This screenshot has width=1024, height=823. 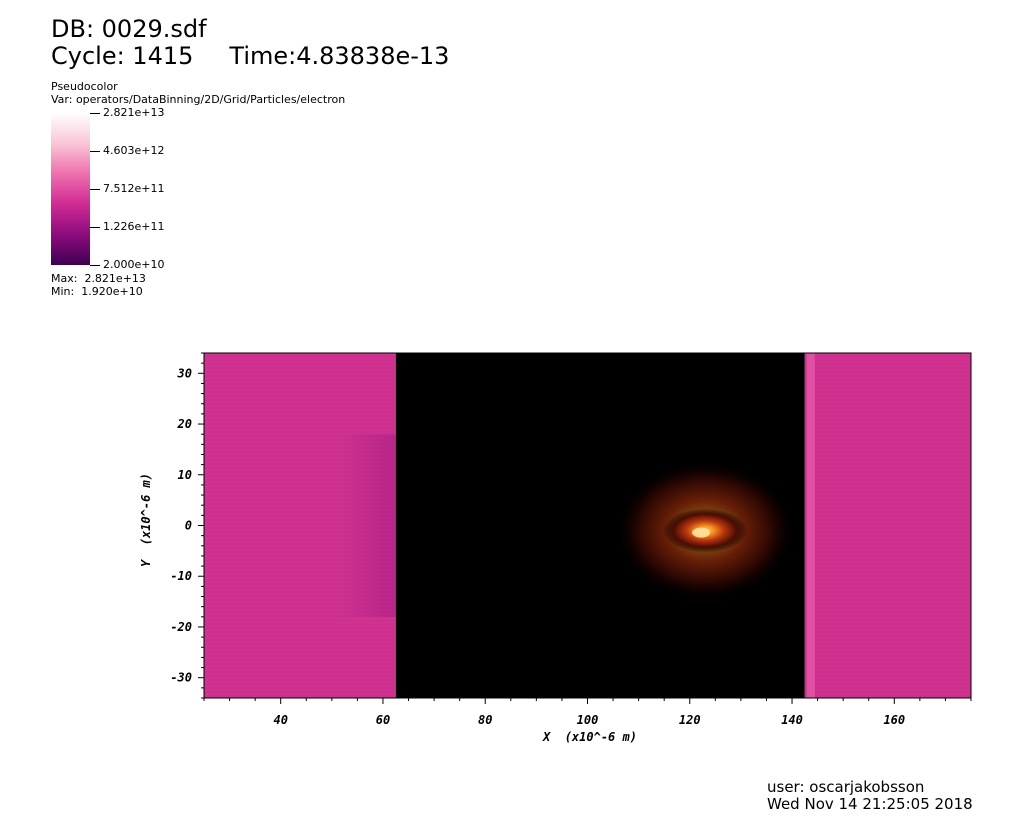 I want to click on density-shading, so click(x=365, y=525).